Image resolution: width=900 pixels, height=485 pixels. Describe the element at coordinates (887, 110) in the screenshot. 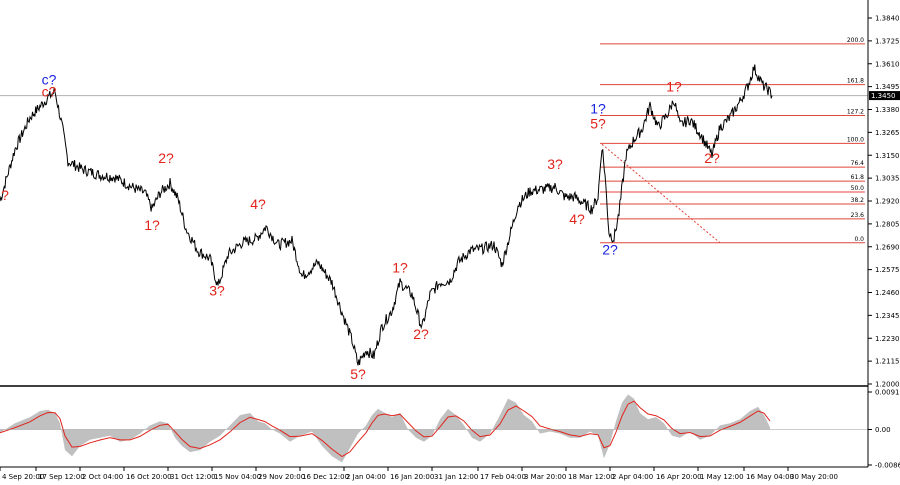

I see `price-tick-label: 1.3380` at that location.